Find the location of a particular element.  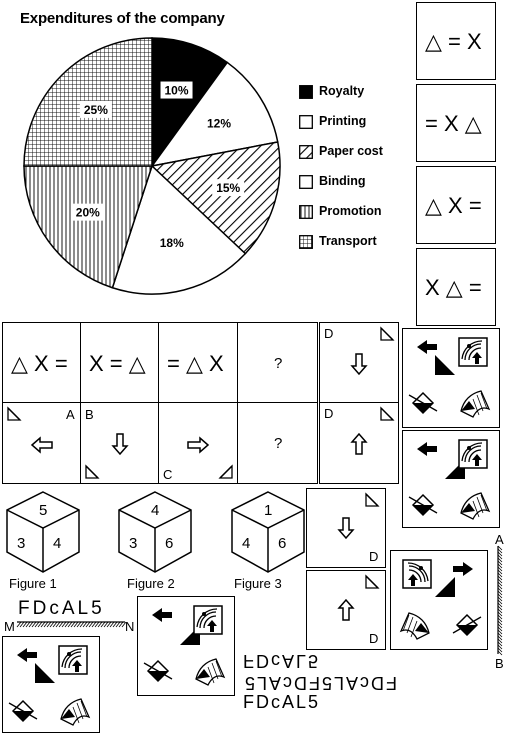

series-cell-2-text: X = △ is located at coordinates (117, 363).